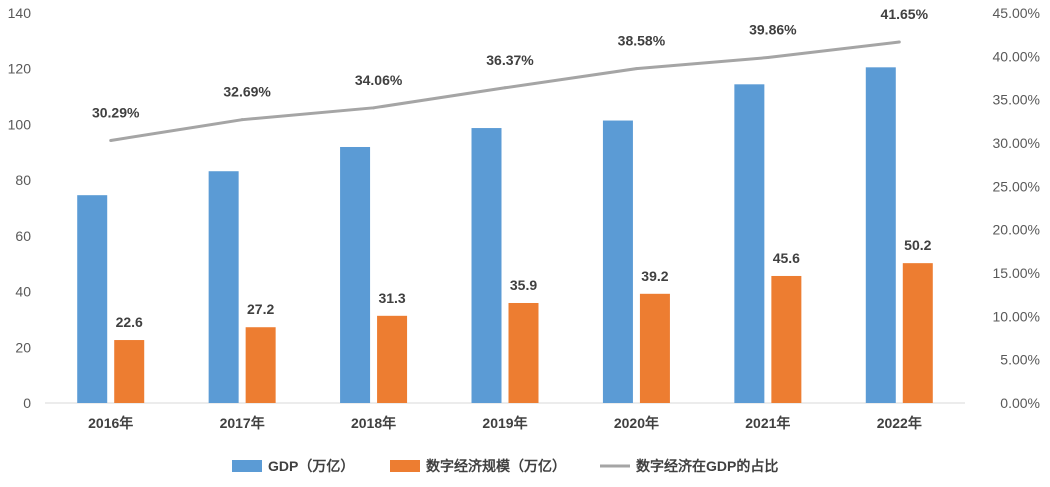 The image size is (1050, 487). What do you see at coordinates (116, 112) in the screenshot?
I see `line-data-label: 30.29%` at bounding box center [116, 112].